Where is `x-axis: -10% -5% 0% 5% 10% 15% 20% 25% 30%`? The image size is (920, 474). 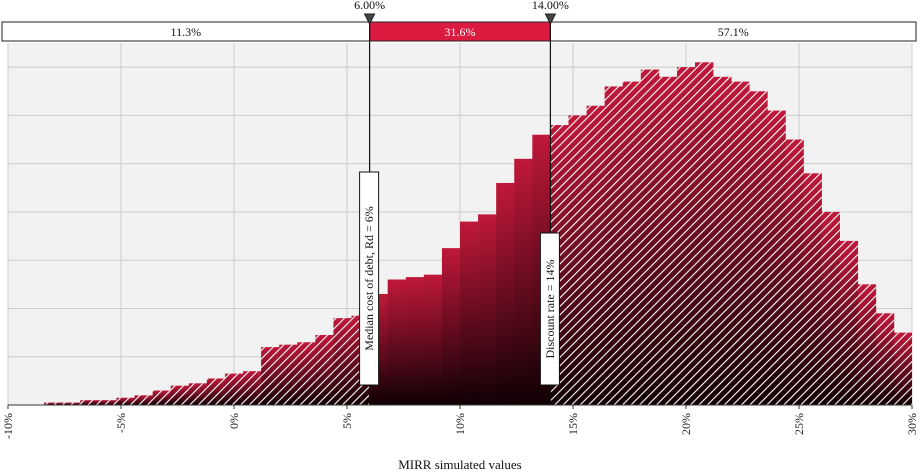
x-axis: -10% -5% 0% 5% 10% 15% 20% 25% 30% is located at coordinates (460, 421).